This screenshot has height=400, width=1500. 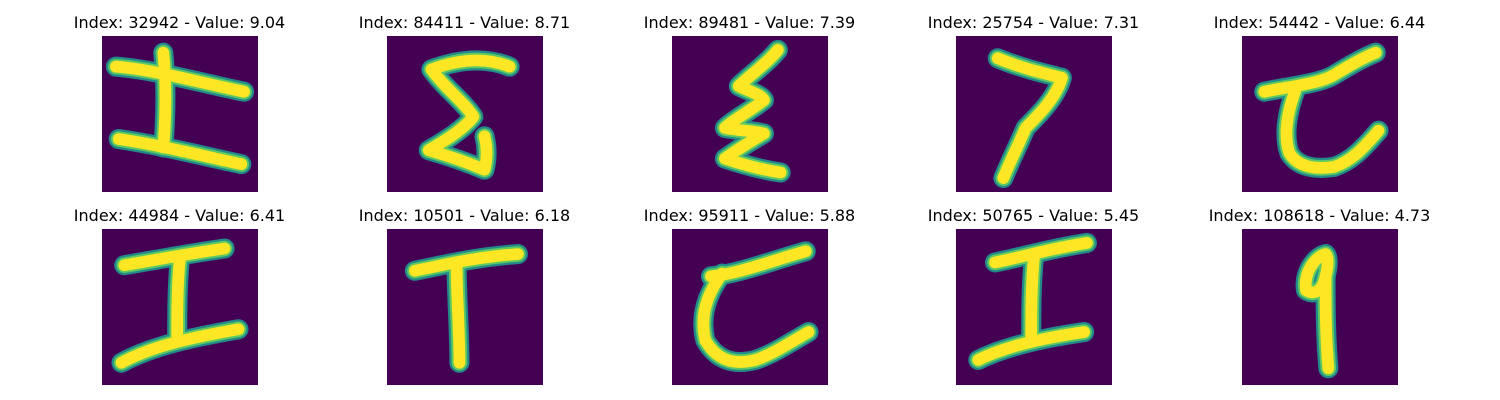 I want to click on image-title: Index: 108618 - Value: 4.73, so click(x=1319, y=215).